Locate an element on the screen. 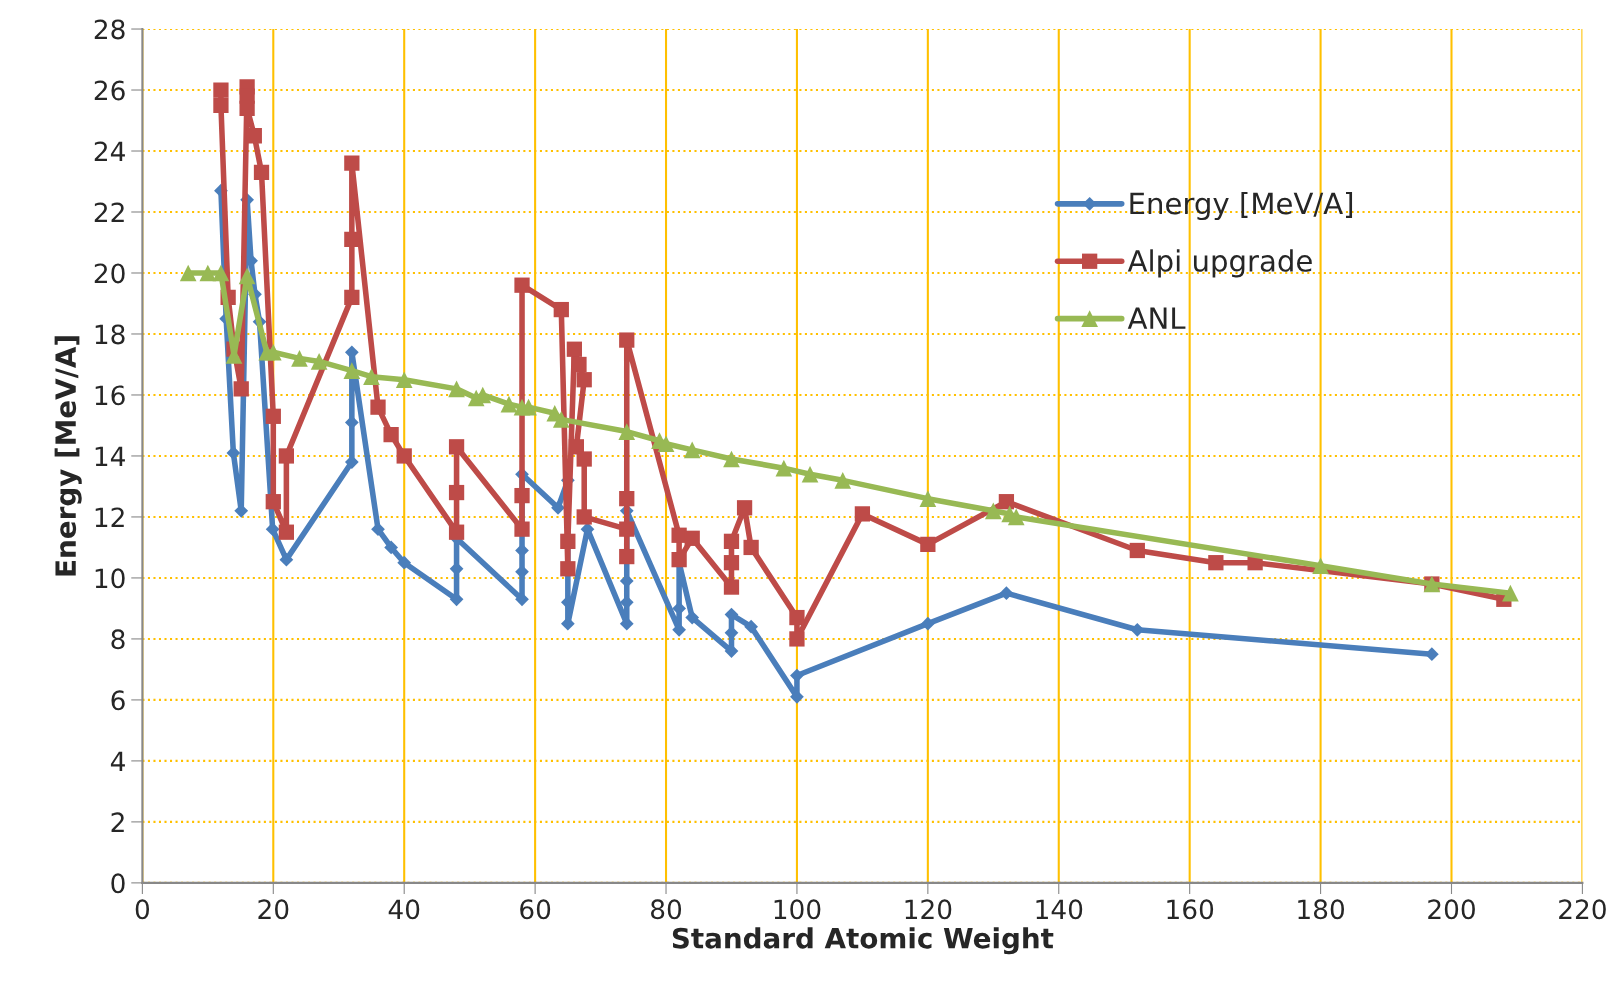 The image size is (1618, 1001). y-tick-label: 28 is located at coordinates (109, 29).